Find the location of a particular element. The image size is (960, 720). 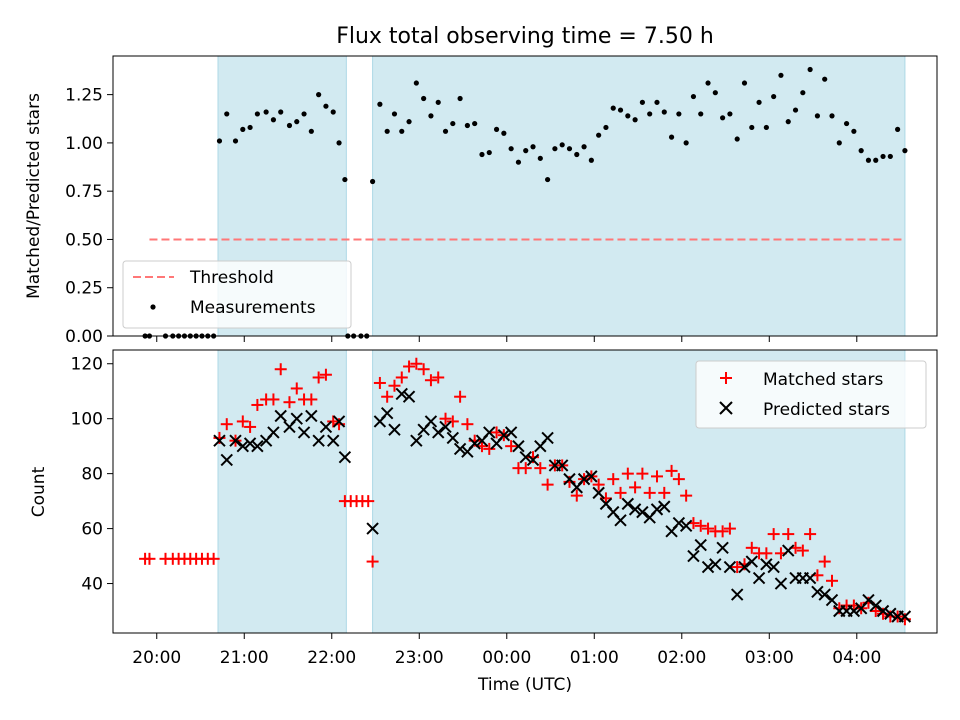

legend-predicted-label: Predicted stars is located at coordinates (826, 410).